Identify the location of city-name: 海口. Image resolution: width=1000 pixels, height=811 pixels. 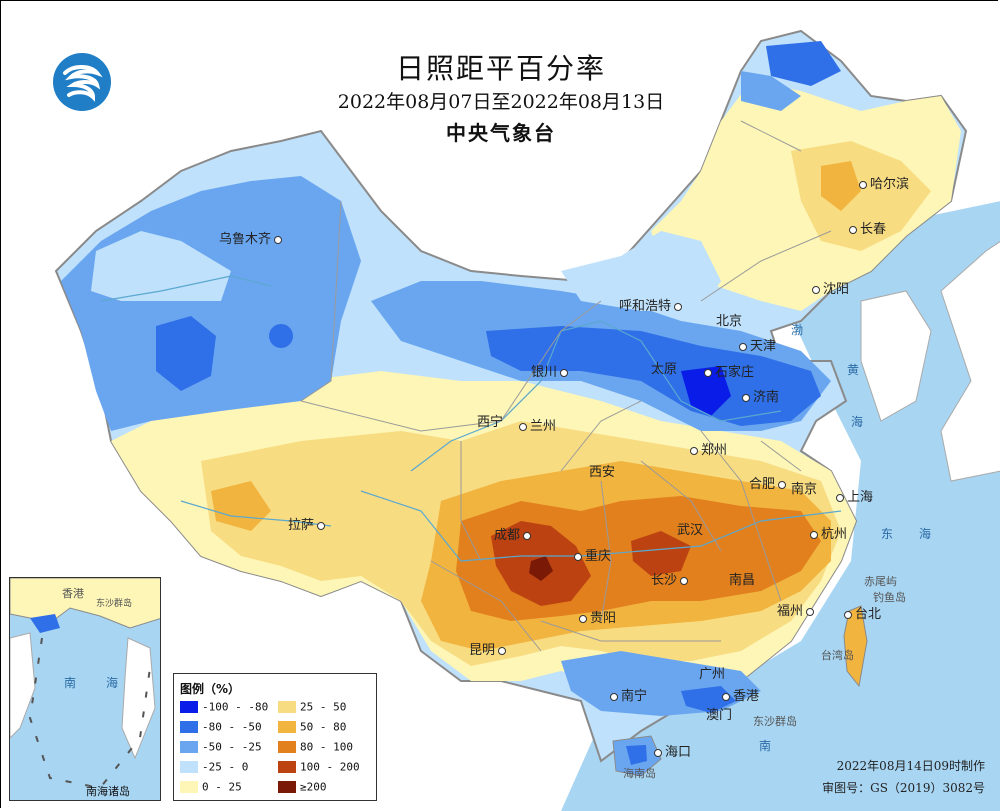
(678, 752).